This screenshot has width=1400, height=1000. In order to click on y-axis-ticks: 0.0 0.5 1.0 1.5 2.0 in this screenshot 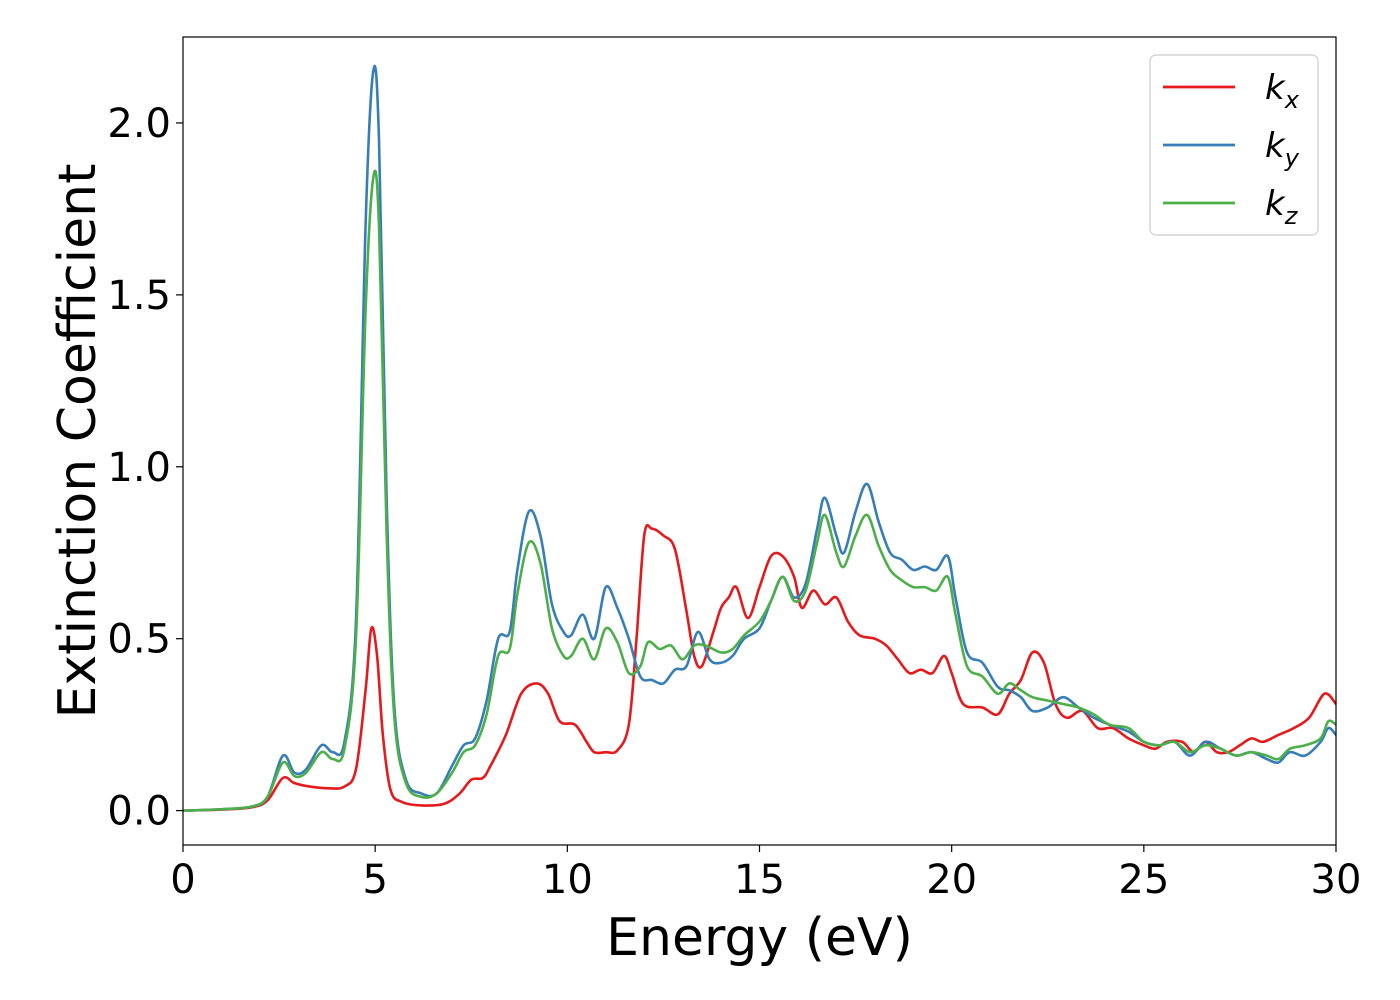, I will do `click(145, 468)`.